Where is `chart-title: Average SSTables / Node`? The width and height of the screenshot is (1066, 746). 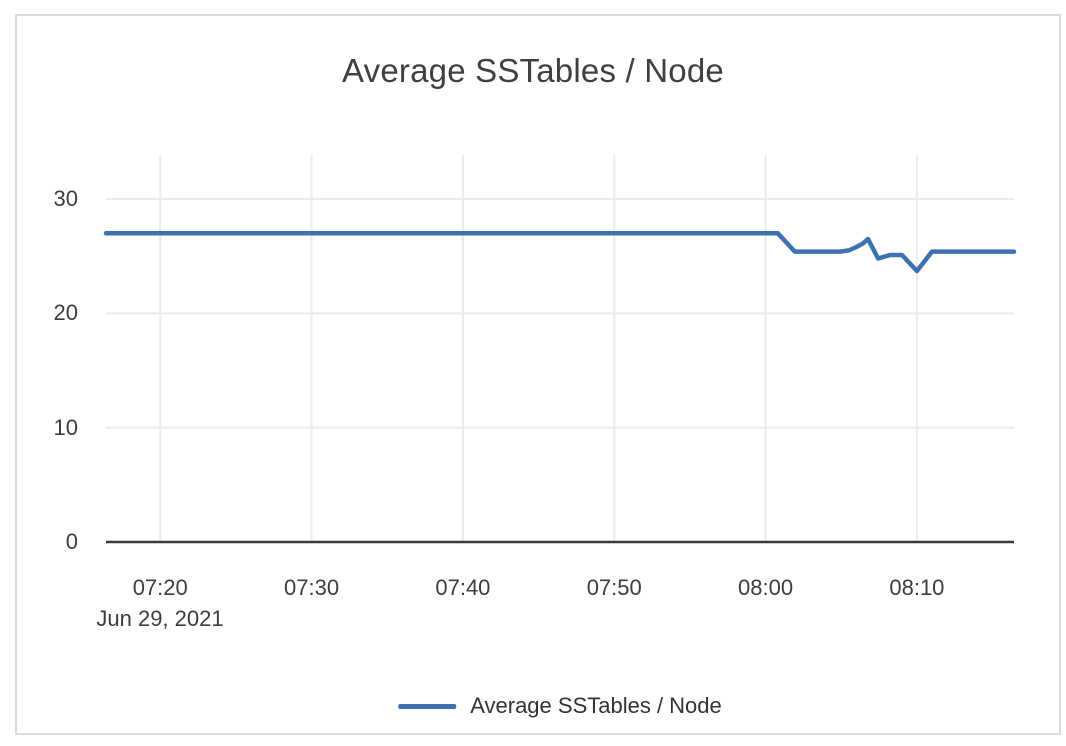
chart-title: Average SSTables / Node is located at coordinates (533, 70).